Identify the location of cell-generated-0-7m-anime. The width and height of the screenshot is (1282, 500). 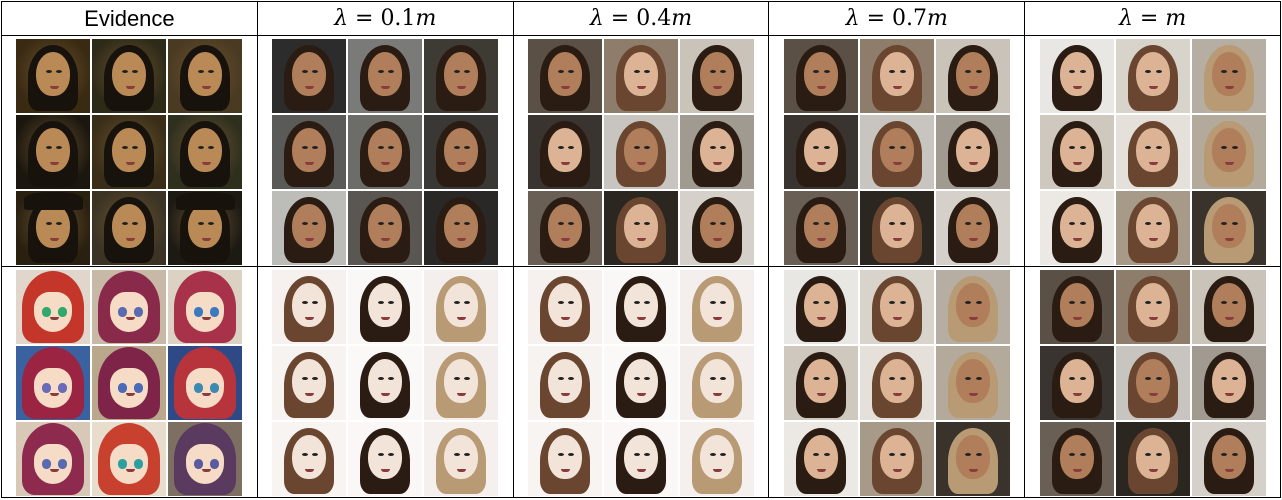
(897, 382).